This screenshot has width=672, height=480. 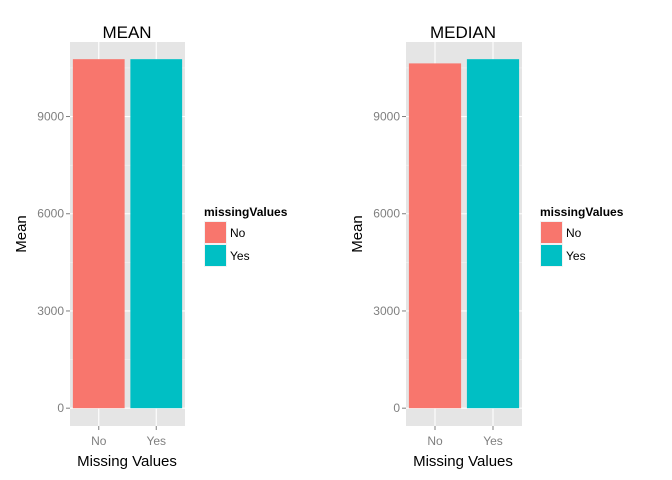 What do you see at coordinates (463, 32) in the screenshot?
I see `chart-title: MEDIAN` at bounding box center [463, 32].